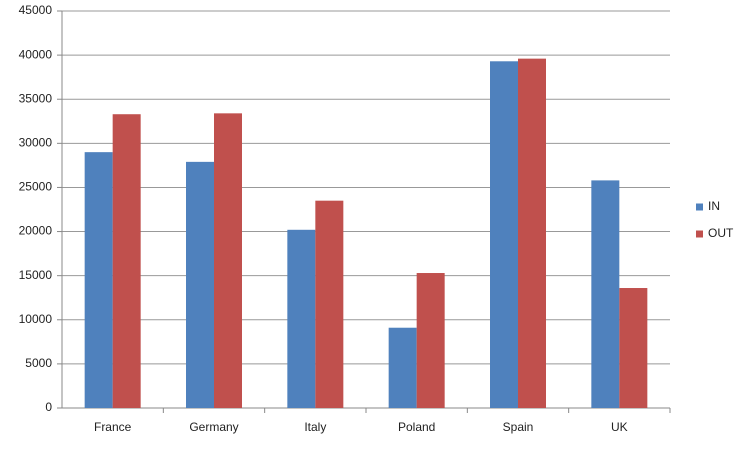  What do you see at coordinates (36, 98) in the screenshot?
I see `y-tick-label: 35000` at bounding box center [36, 98].